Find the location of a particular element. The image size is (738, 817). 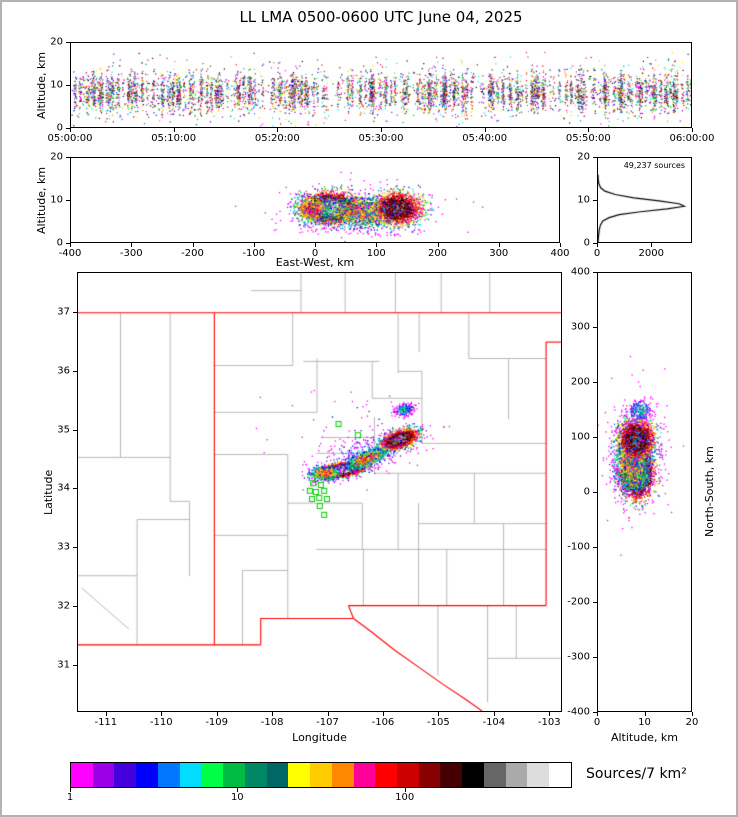

tick-label: 200 is located at coordinates (580, 382).